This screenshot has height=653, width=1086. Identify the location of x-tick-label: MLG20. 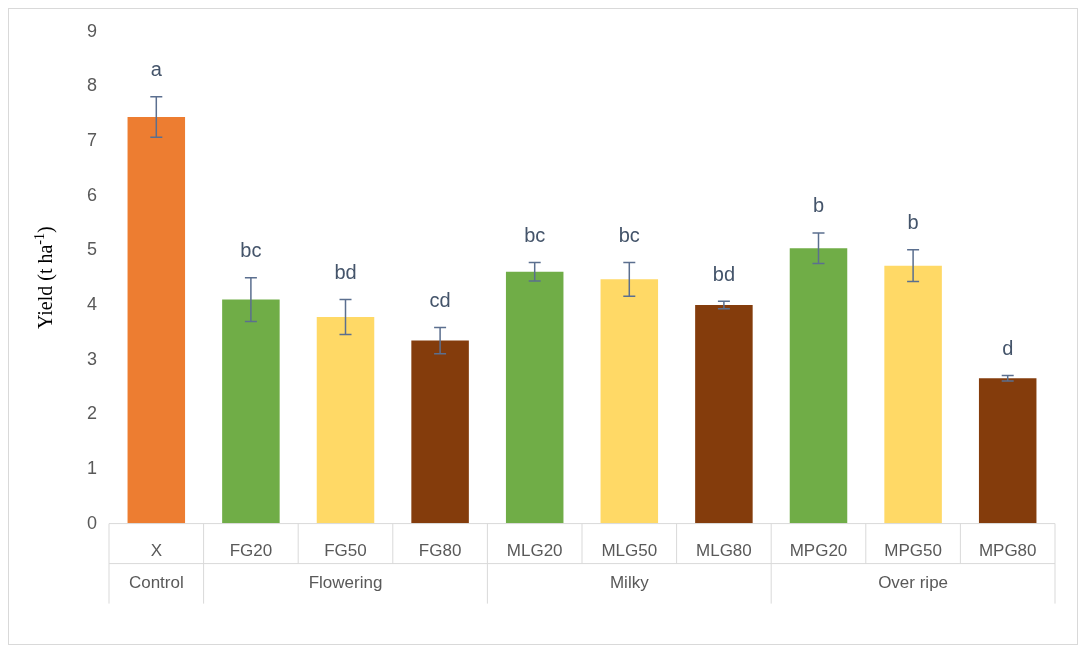
(534, 551).